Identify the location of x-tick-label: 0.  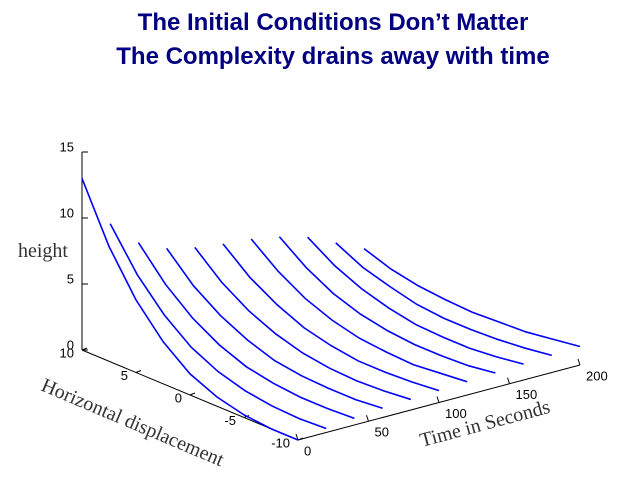
(178, 397).